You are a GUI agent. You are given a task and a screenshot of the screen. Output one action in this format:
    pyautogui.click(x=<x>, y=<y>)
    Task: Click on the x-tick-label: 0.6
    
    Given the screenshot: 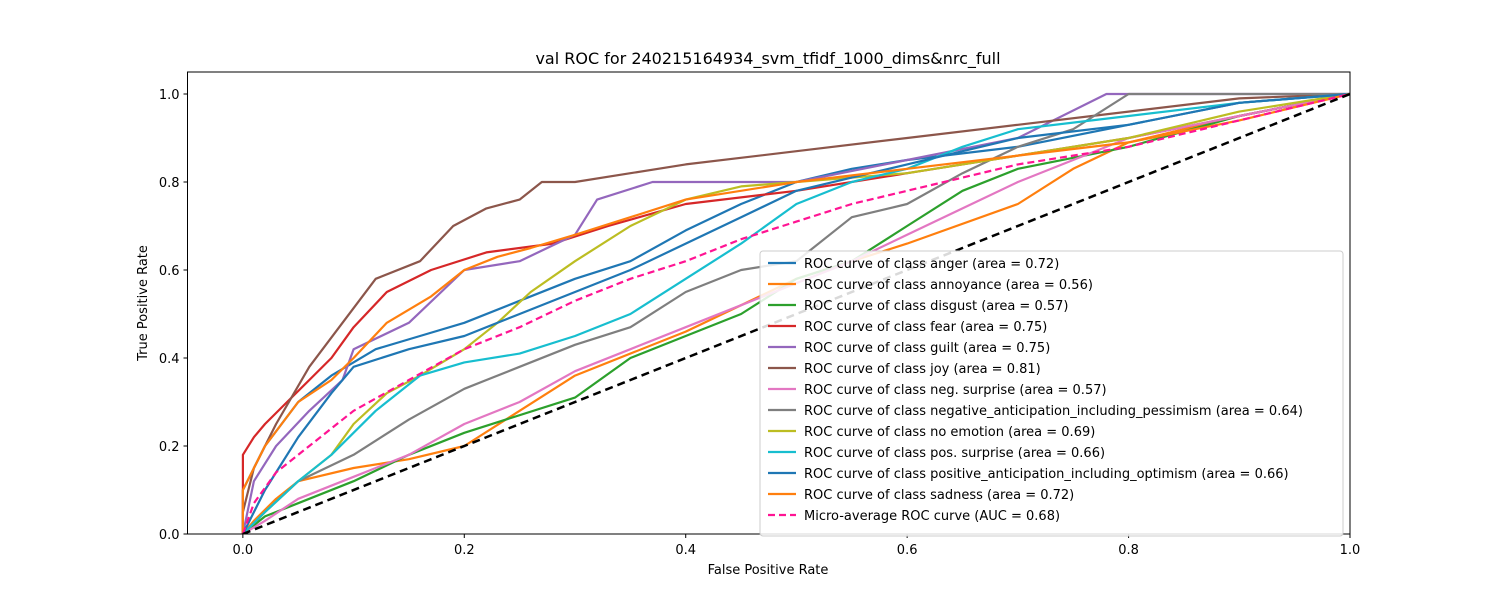 What is the action you would take?
    pyautogui.click(x=907, y=550)
    